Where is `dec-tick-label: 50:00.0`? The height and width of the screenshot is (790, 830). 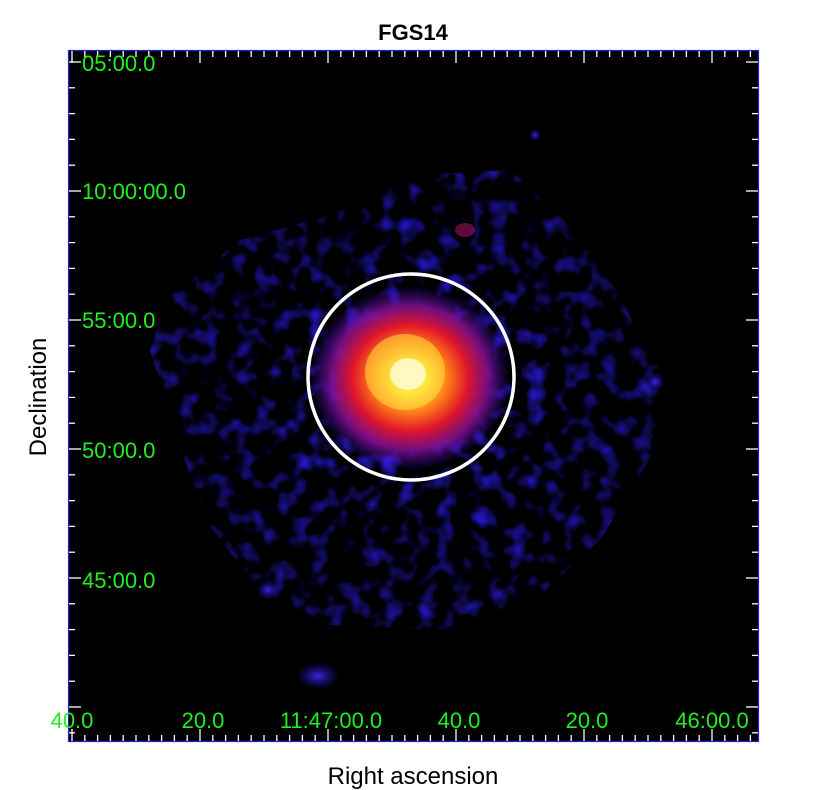
dec-tick-label: 50:00.0 is located at coordinates (118, 450).